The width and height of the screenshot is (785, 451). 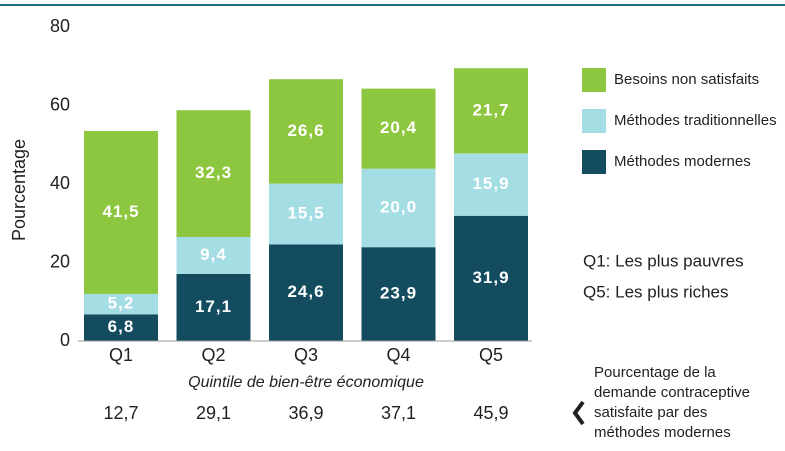 What do you see at coordinates (398, 355) in the screenshot?
I see `x-tick-label: Q4` at bounding box center [398, 355].